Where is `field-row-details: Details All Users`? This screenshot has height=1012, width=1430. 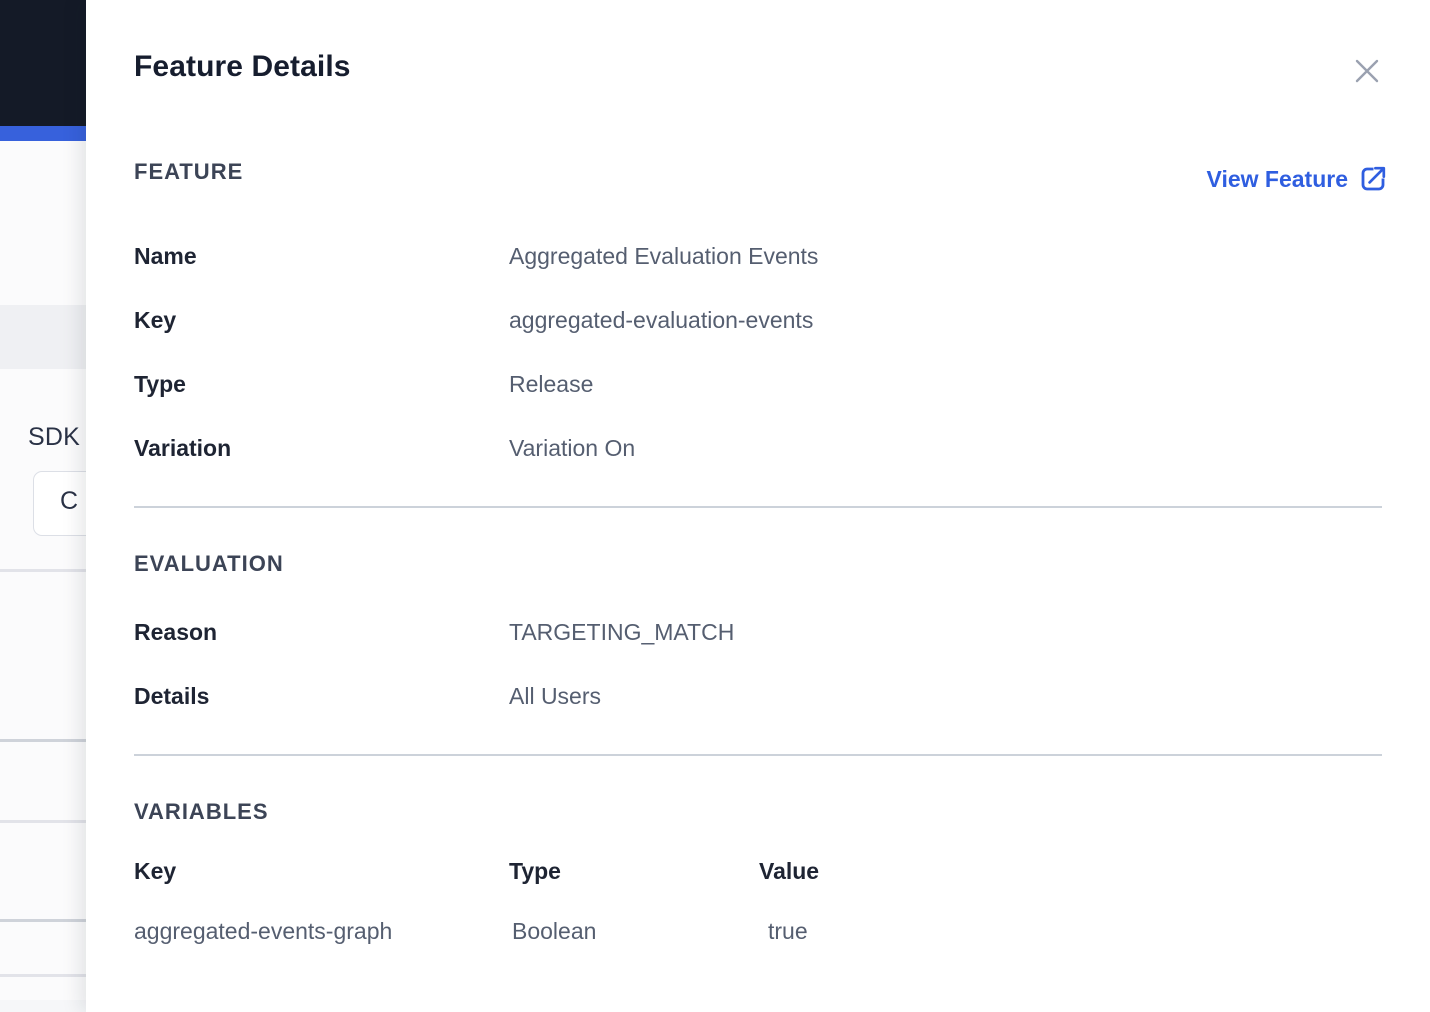
field-row-details: Details All Users is located at coordinates (759, 698).